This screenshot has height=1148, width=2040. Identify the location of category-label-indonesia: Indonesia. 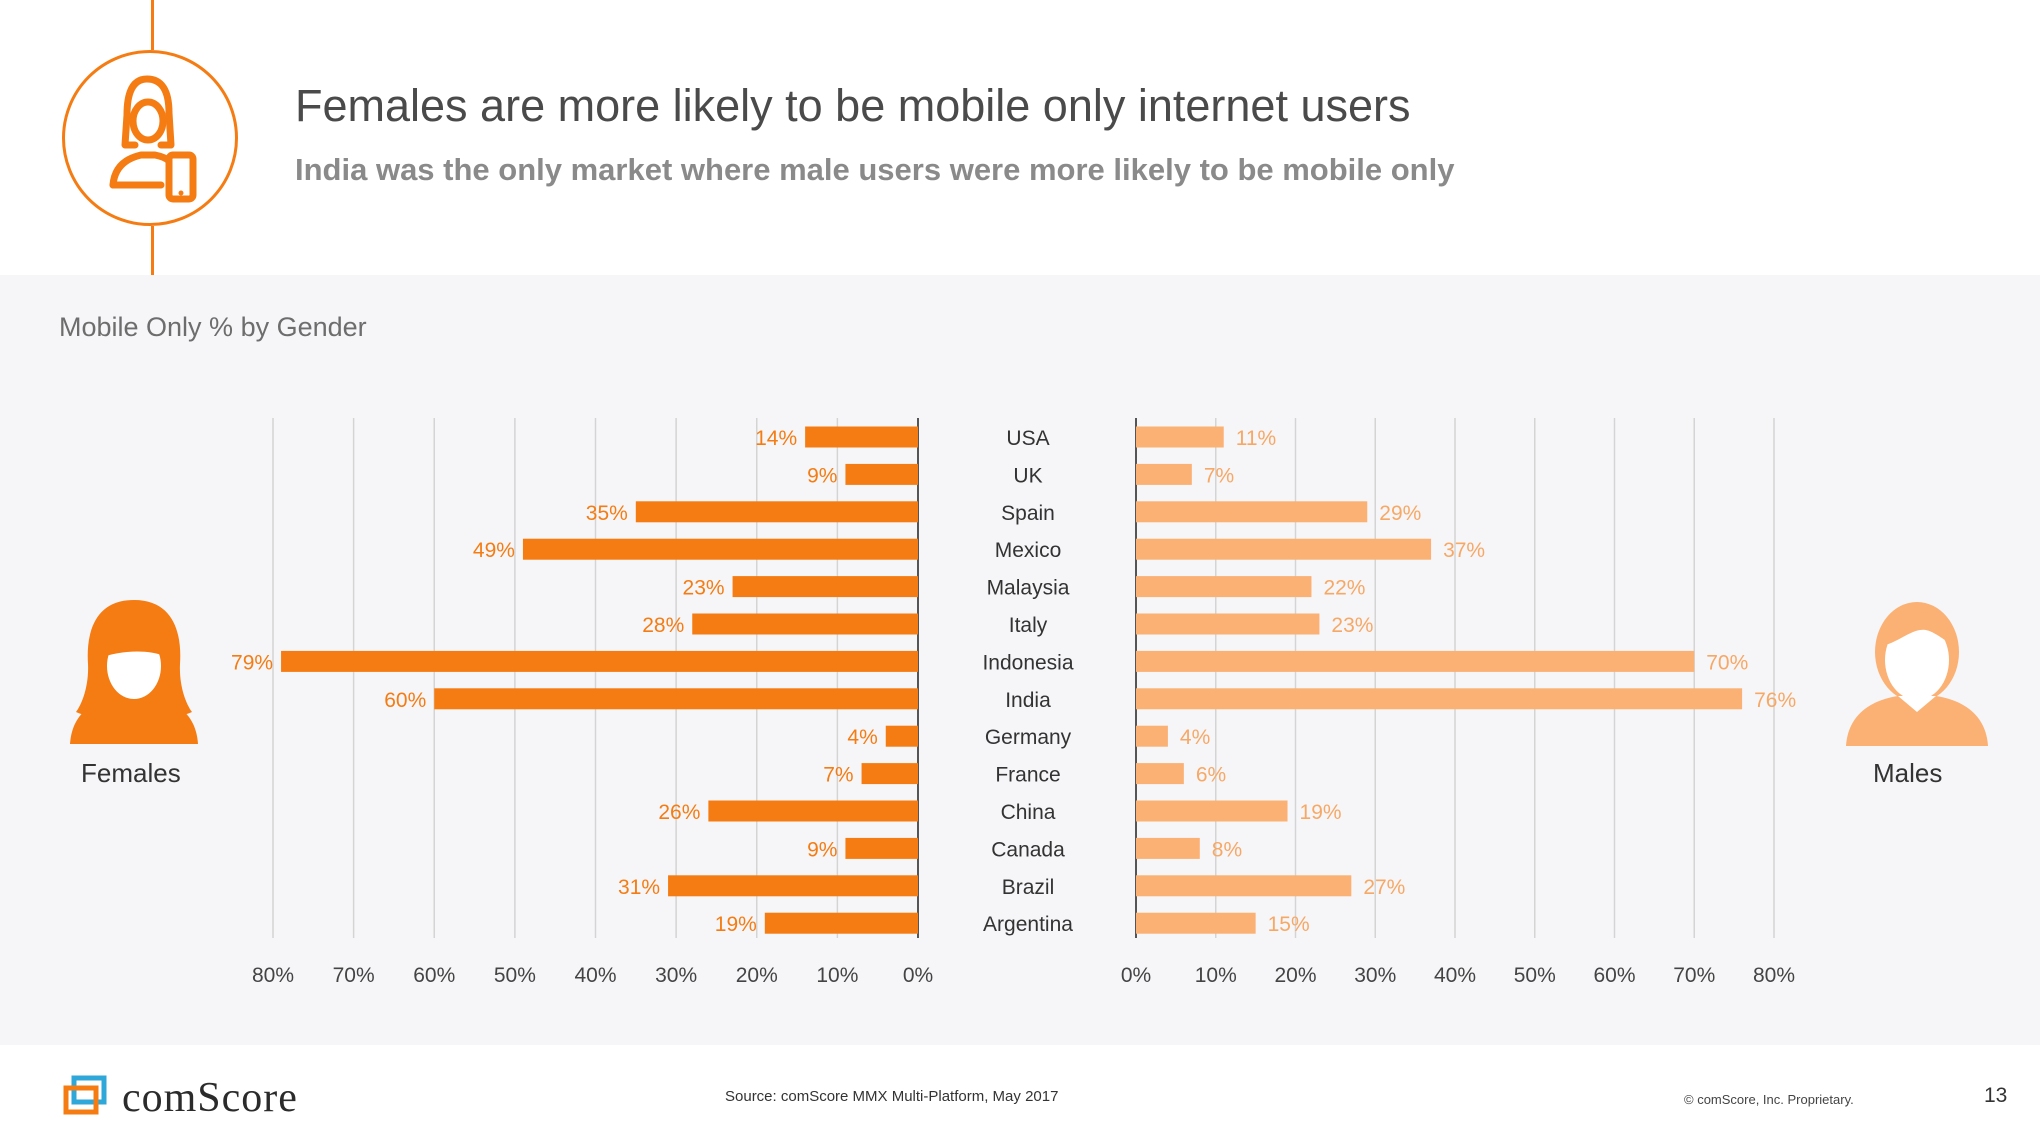
(1027, 662).